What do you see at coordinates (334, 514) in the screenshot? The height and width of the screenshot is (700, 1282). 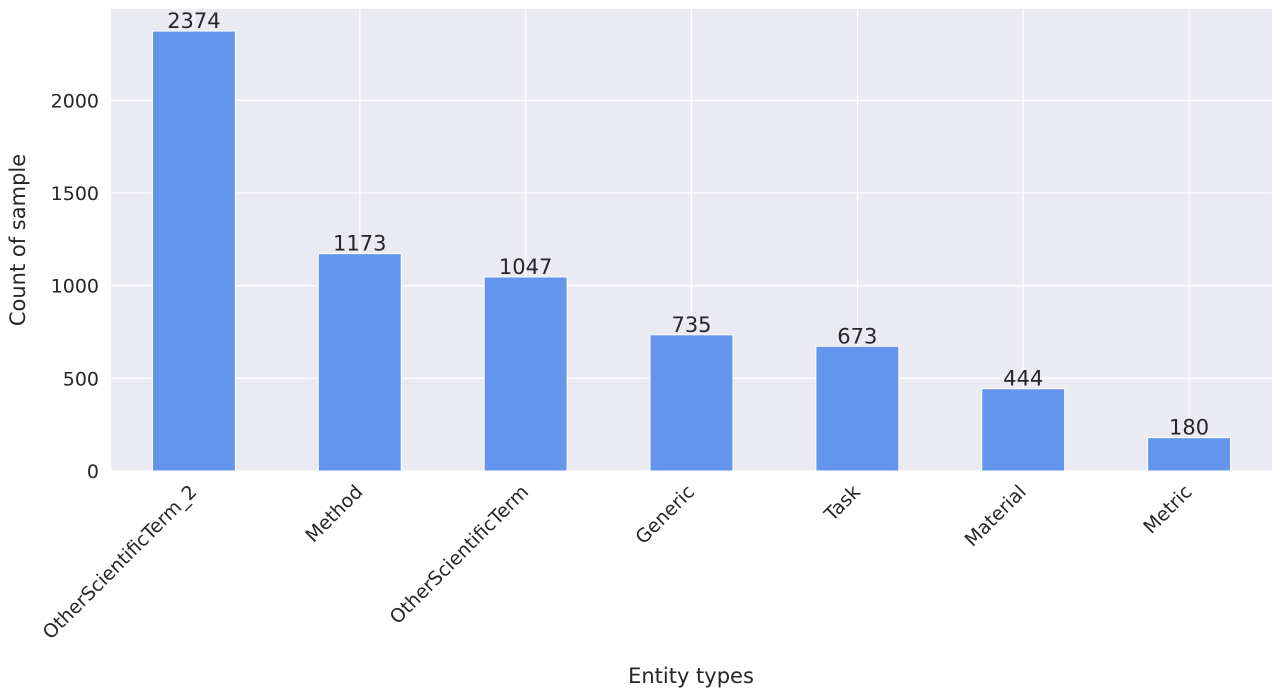 I see `x-tick-label: Method` at bounding box center [334, 514].